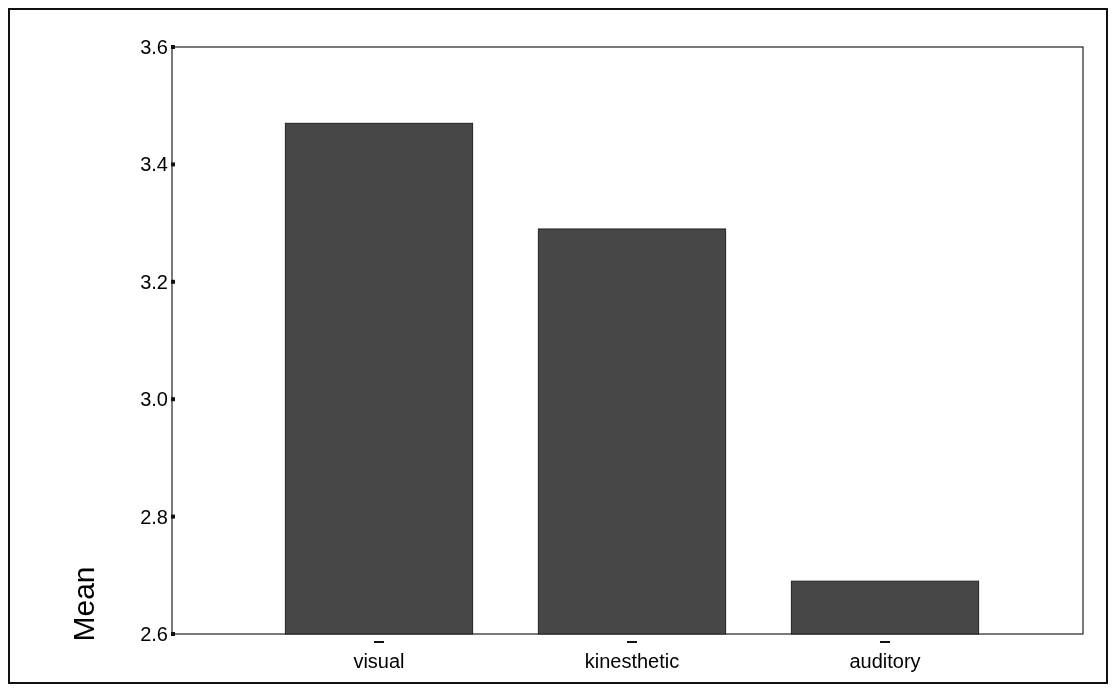 The image size is (1117, 692). Describe the element at coordinates (154, 516) in the screenshot. I see `y-tick-label: 2.8` at that location.